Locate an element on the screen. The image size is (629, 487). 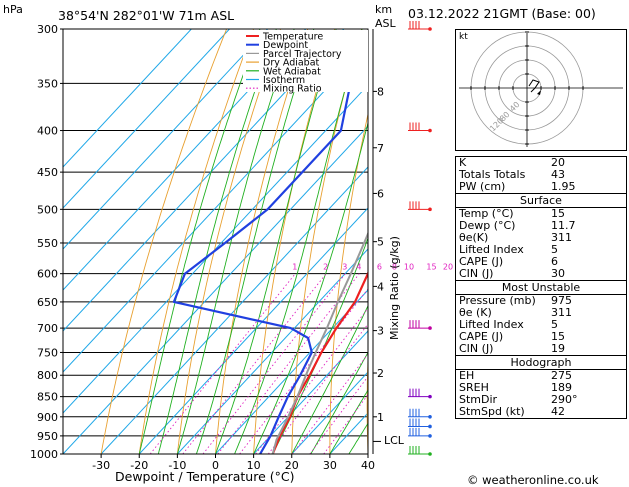
pressure-tick-label: 450 is located at coordinates (47, 172).